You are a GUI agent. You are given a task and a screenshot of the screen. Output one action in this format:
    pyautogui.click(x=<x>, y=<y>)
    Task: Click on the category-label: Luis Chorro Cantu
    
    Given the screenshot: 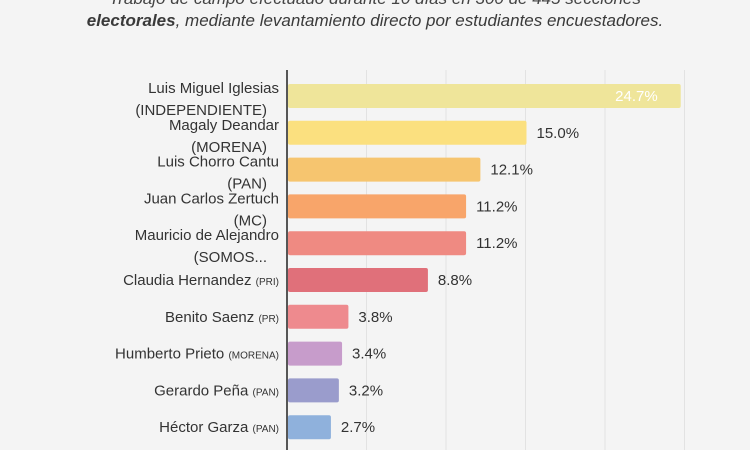 What is the action you would take?
    pyautogui.click(x=218, y=162)
    